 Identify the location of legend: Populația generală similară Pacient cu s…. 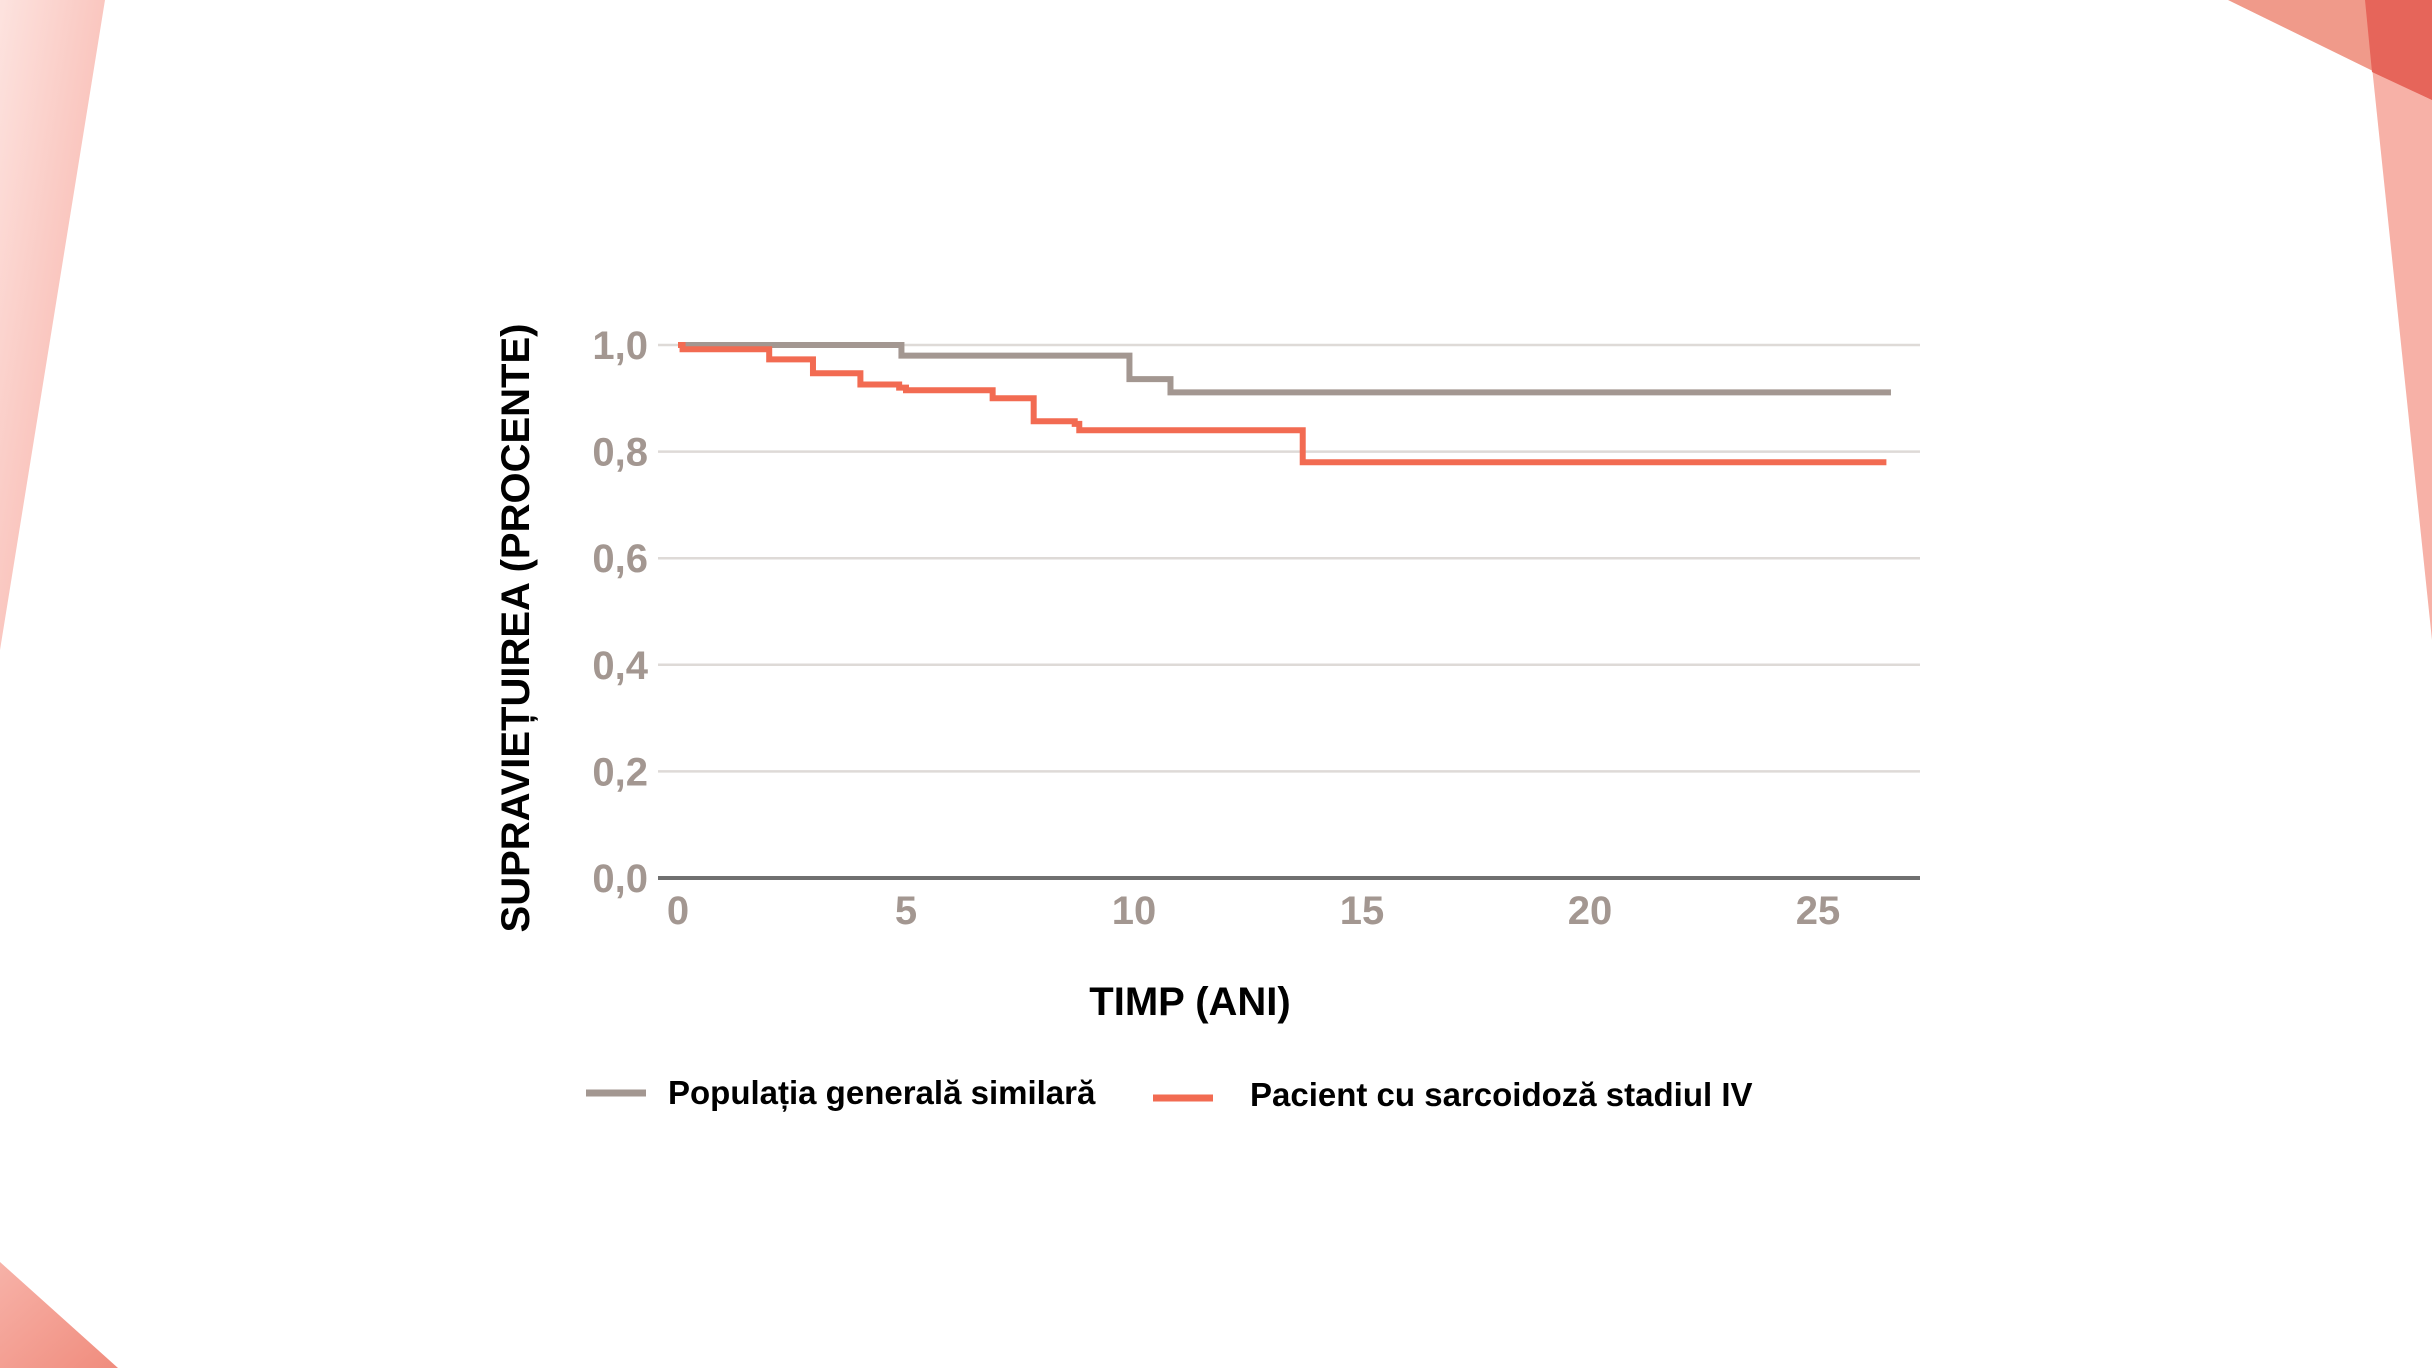
(1169, 1093).